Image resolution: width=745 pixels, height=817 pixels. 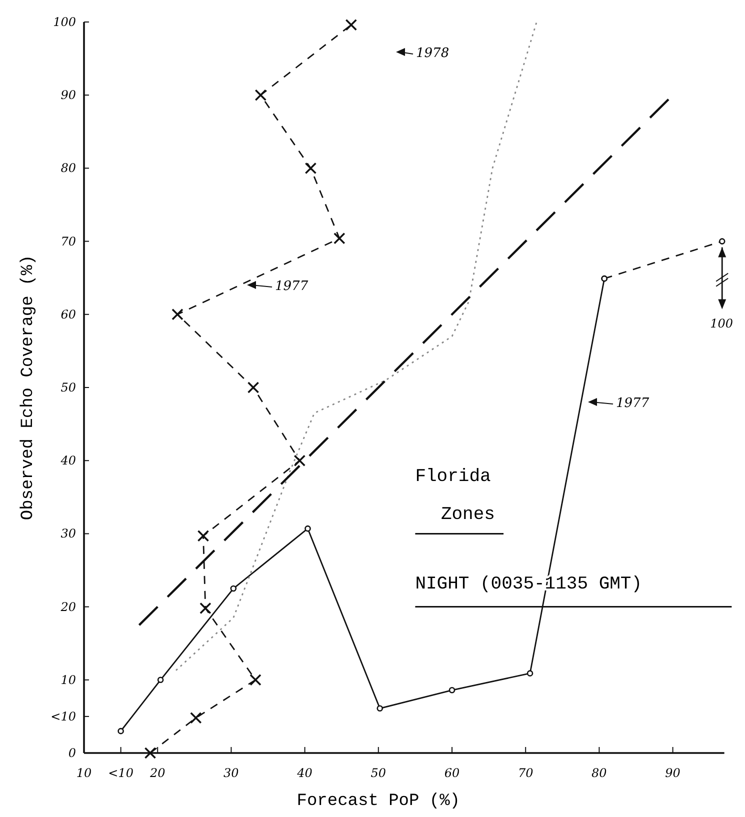 What do you see at coordinates (157, 773) in the screenshot?
I see `x-tick-label: 20` at bounding box center [157, 773].